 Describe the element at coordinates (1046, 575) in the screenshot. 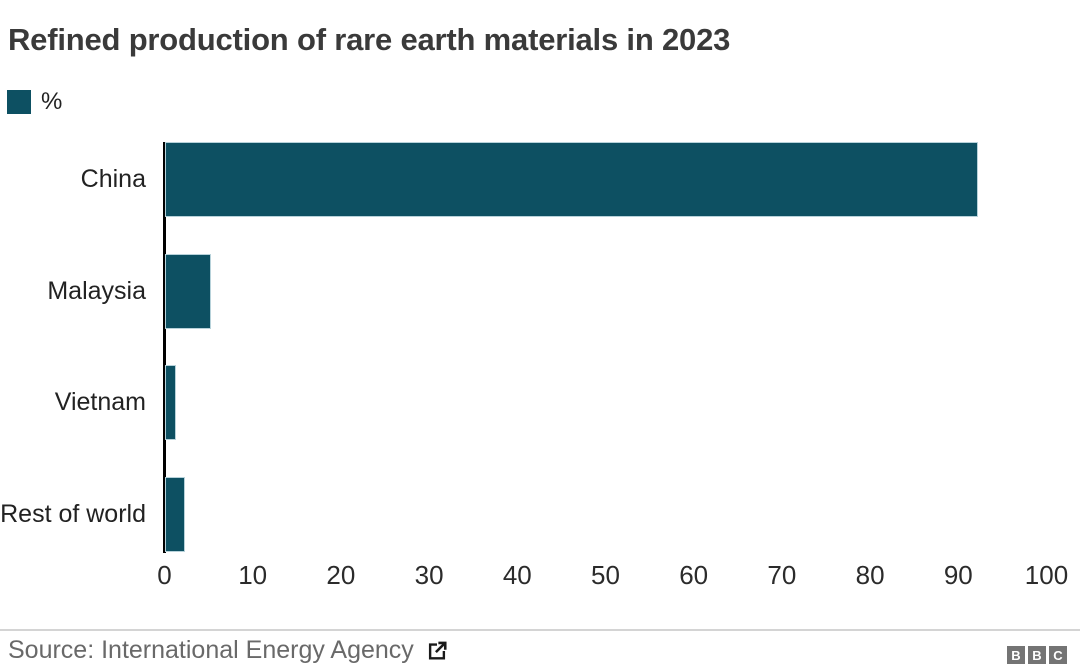

I see `x-tick-label: 100` at that location.